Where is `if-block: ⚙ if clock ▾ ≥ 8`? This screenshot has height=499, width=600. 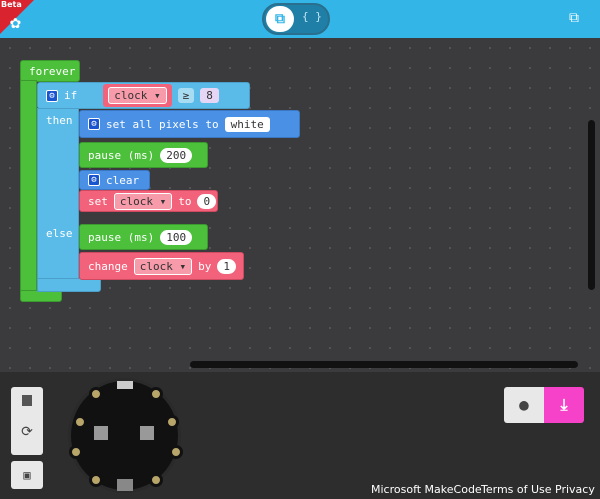
if-block: ⚙ if clock ▾ ≥ 8 is located at coordinates (143, 95).